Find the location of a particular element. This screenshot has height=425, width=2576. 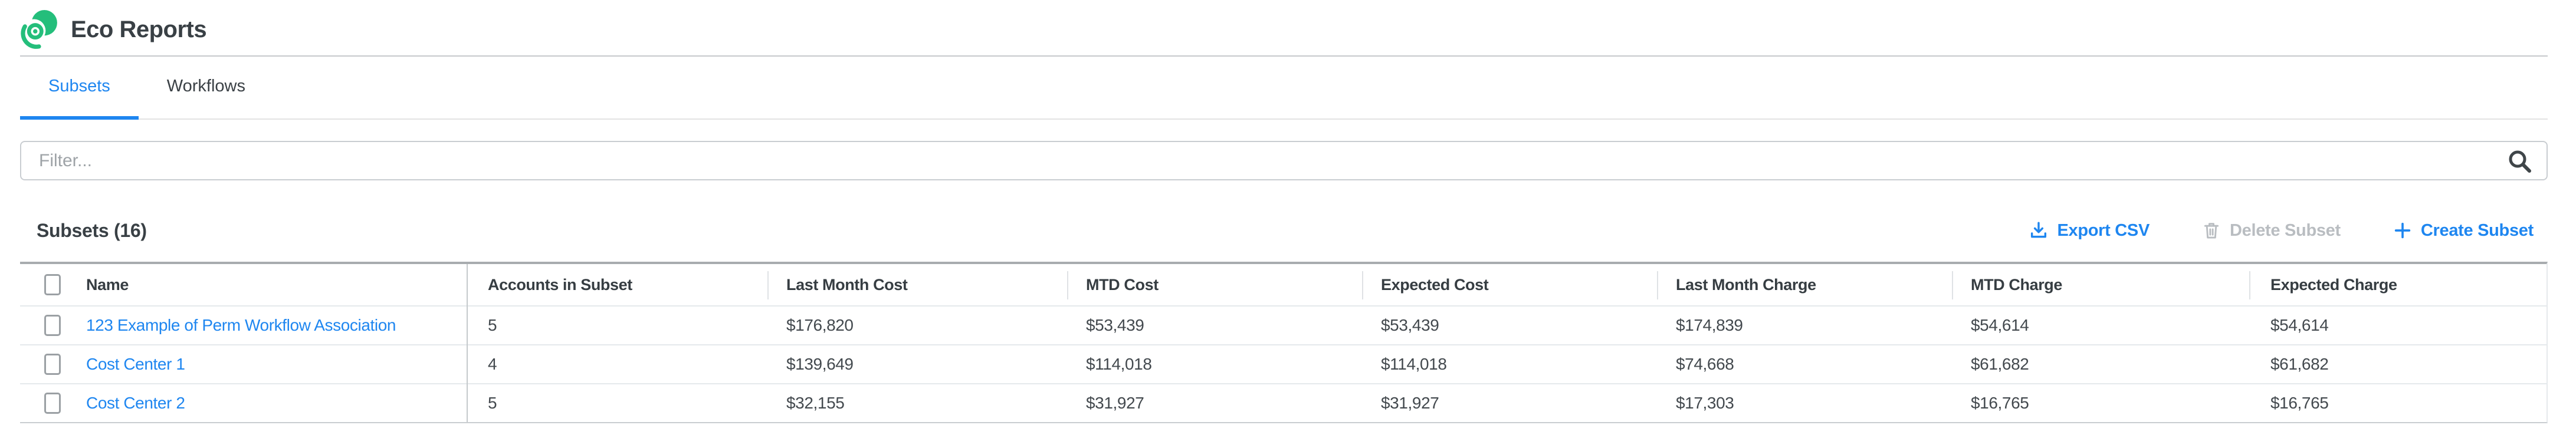

expected-charge-cell: $54,614 is located at coordinates (2299, 325).